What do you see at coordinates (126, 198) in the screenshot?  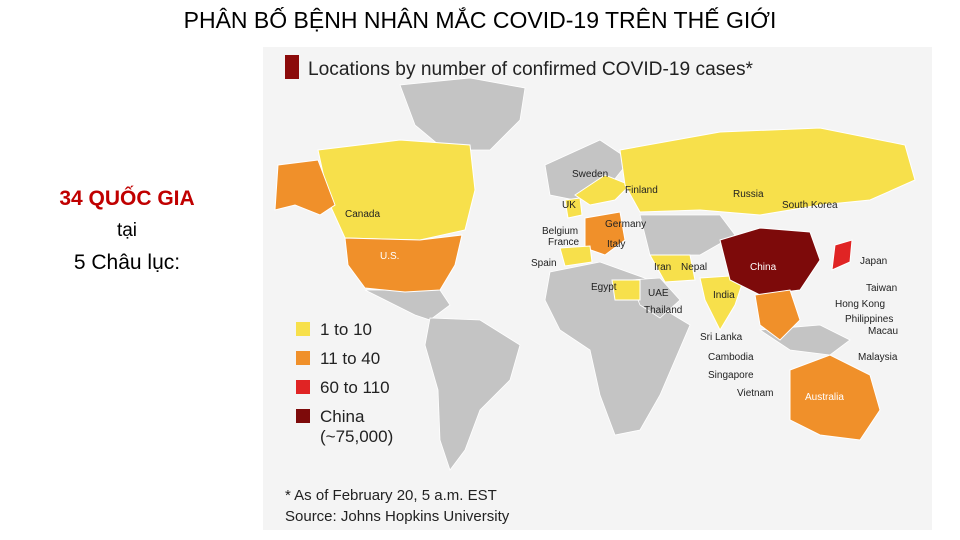 I see `side-text: 34 QUỐC GIA` at bounding box center [126, 198].